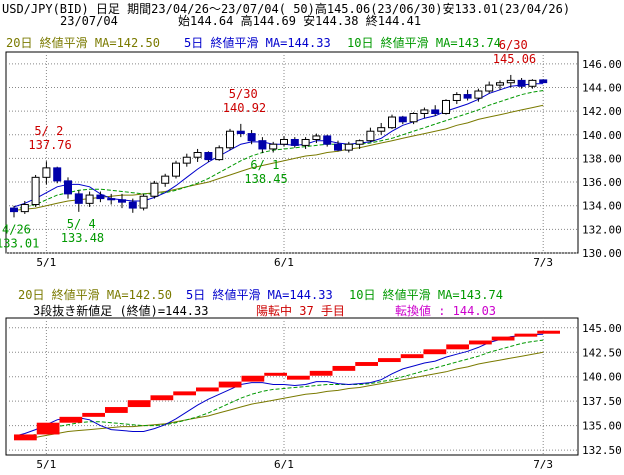  What do you see at coordinates (244, 108) in the screenshot?
I see `annotation-value: 140.92` at bounding box center [244, 108].